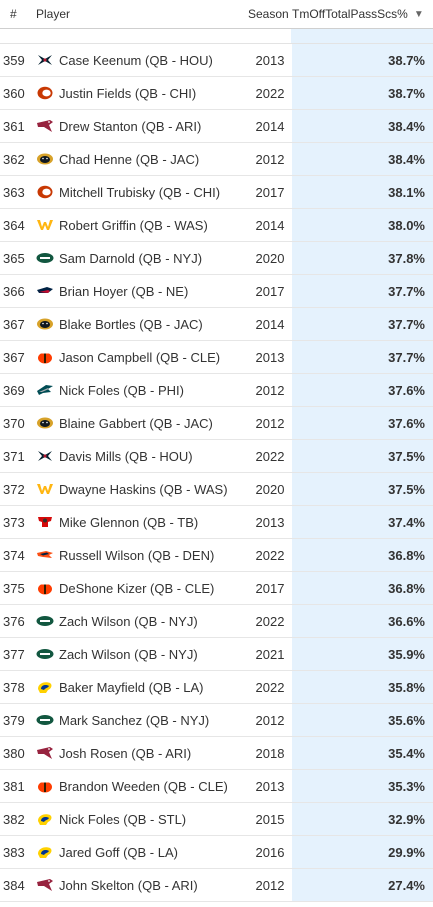 This screenshot has height=907, width=433. I want to click on table-row: 367 Jason Campbell (QB - CLE) 2013 37.7%, so click(216, 357).